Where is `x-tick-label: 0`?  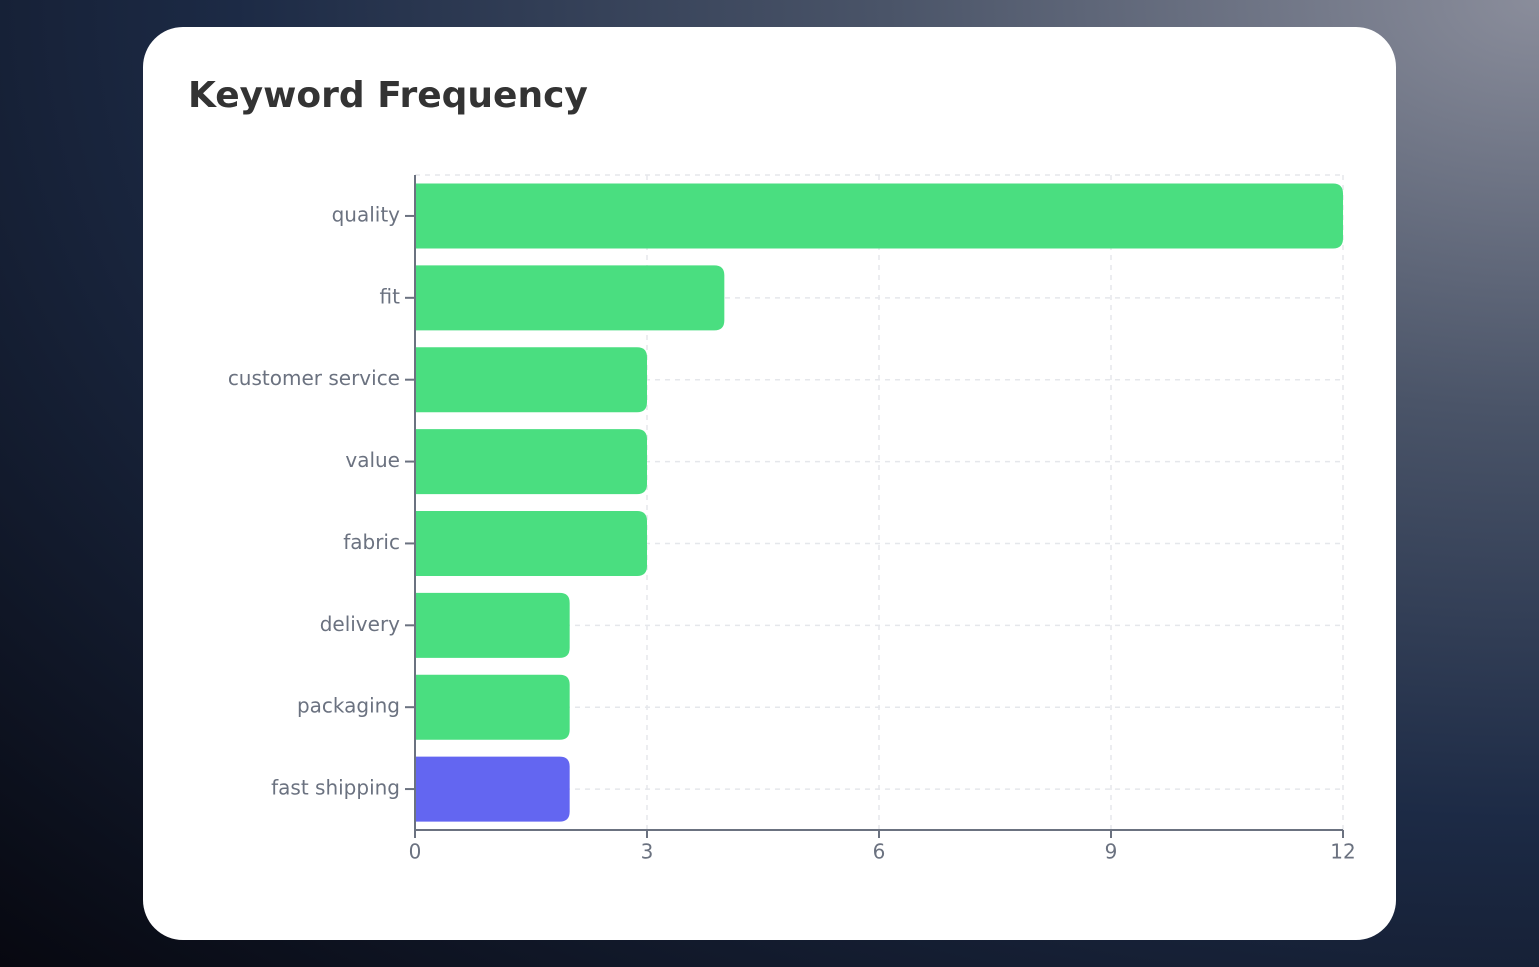 x-tick-label: 0 is located at coordinates (415, 852).